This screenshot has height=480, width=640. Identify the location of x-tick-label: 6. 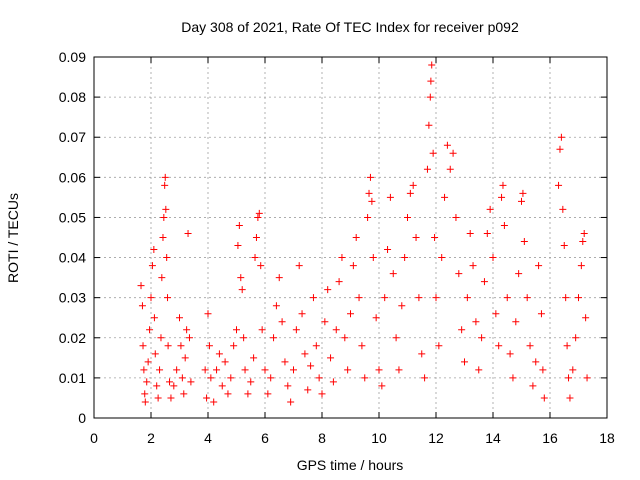
(265, 438).